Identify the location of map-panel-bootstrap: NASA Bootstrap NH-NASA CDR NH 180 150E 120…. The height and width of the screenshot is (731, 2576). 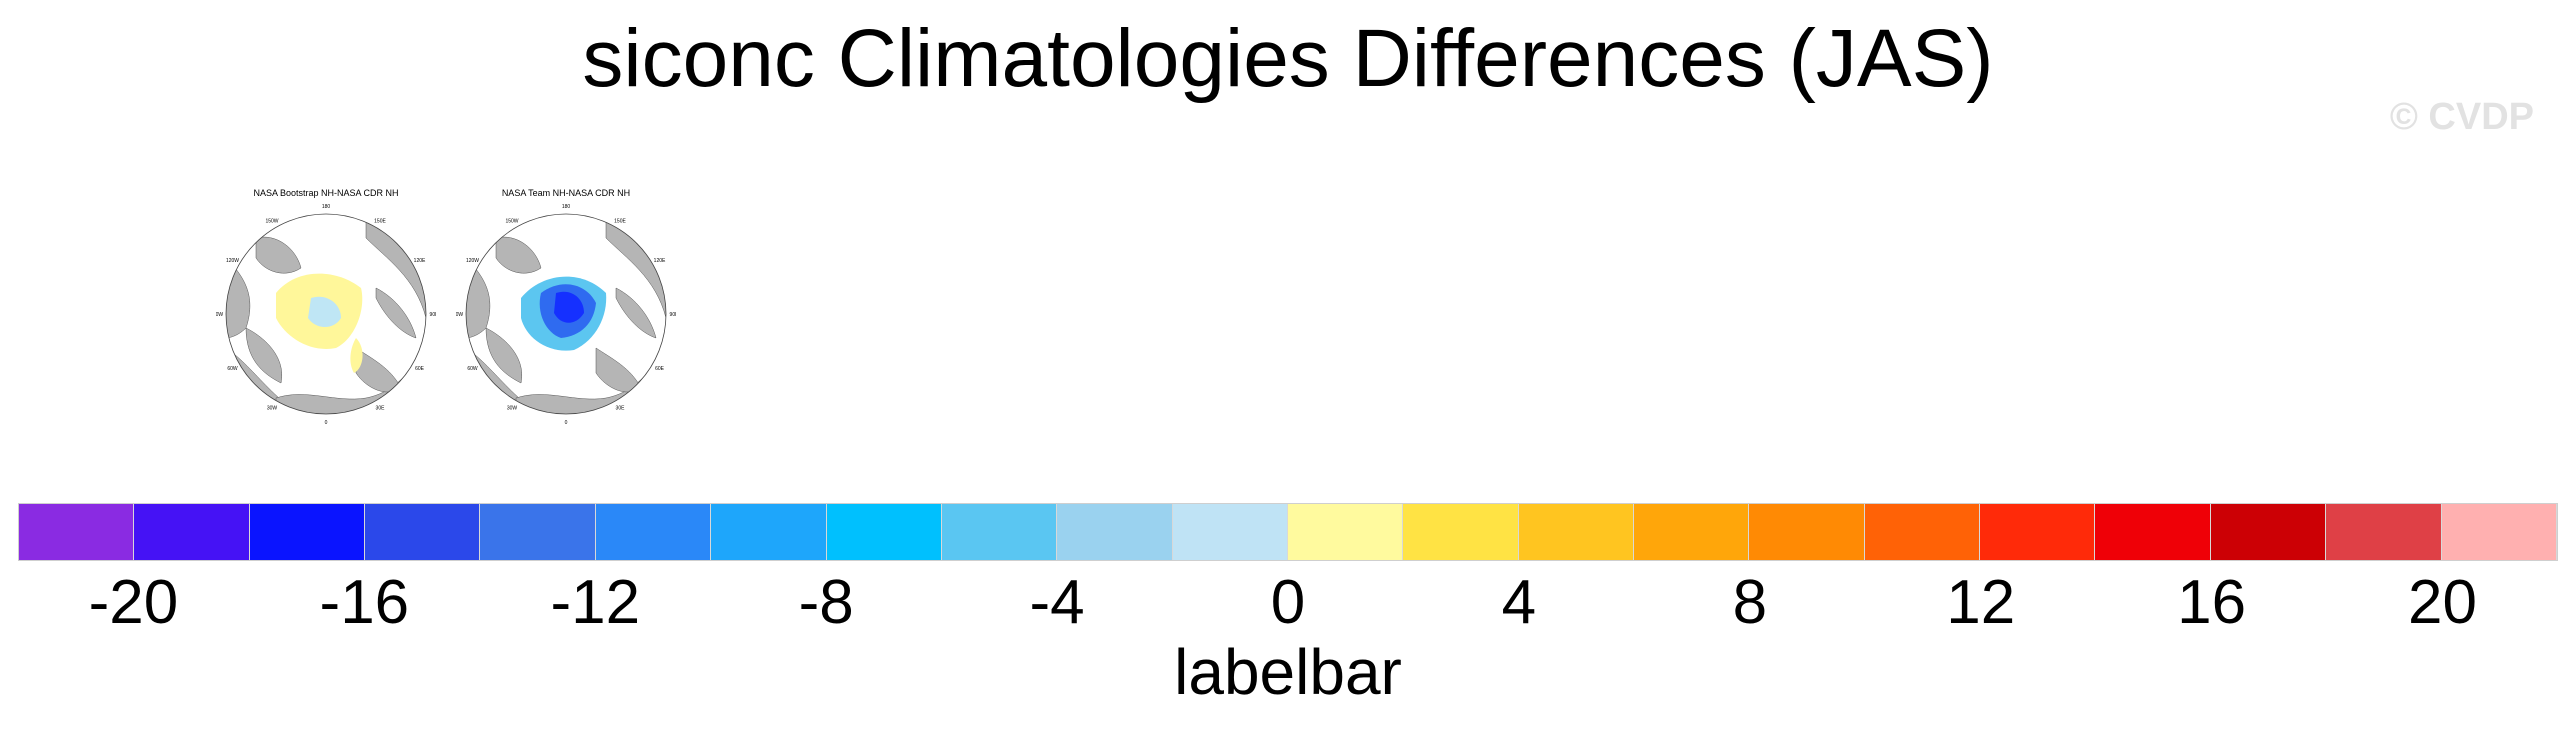
(326, 308).